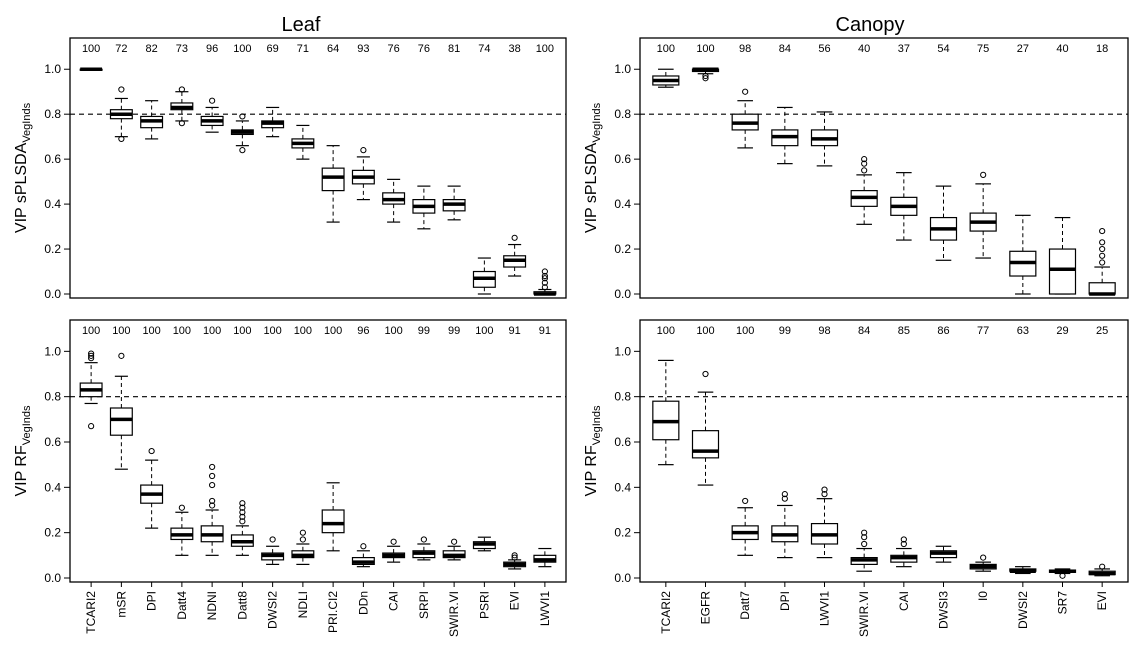  I want to click on y-tick-label: 0.4, so click(52, 487).